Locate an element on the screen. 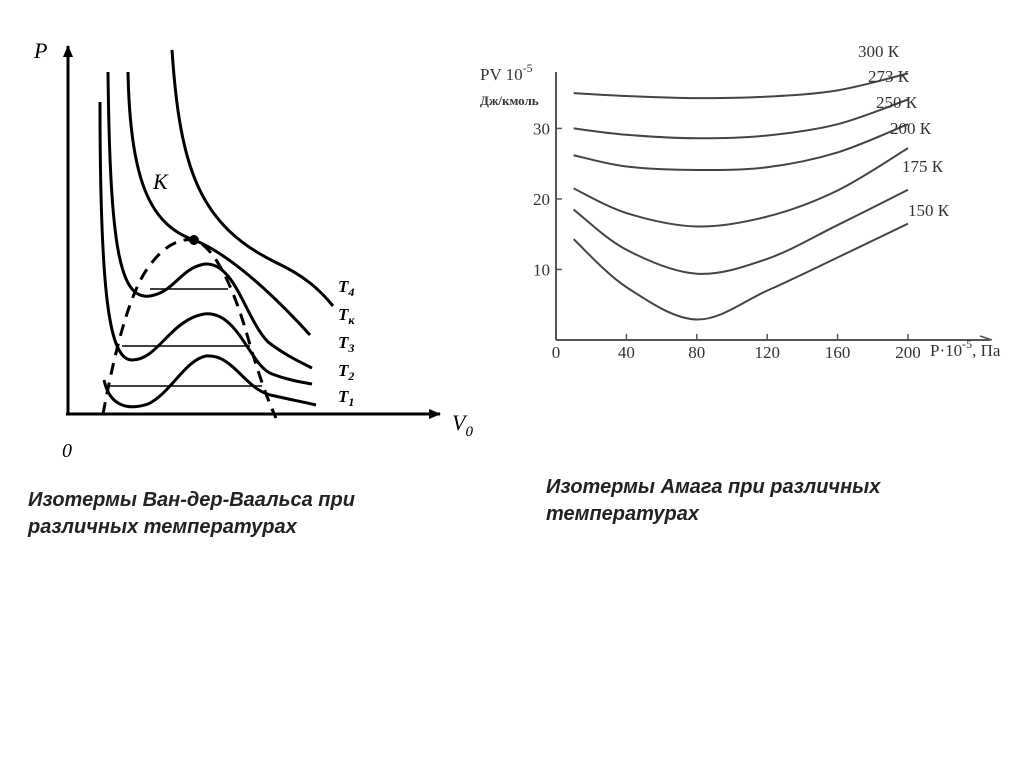 The height and width of the screenshot is (767, 1024). vdw-series-label-t2: T2 is located at coordinates (346, 372).